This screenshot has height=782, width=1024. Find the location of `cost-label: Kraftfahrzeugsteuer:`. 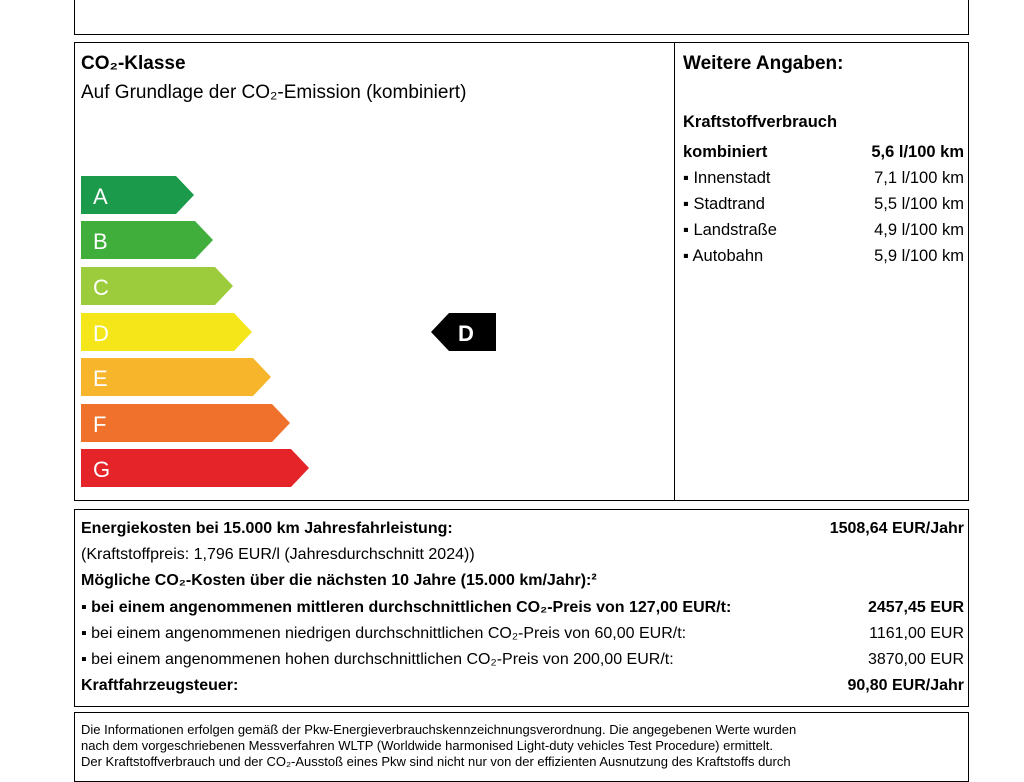

cost-label: Kraftfahrzeugsteuer: is located at coordinates (160, 685).